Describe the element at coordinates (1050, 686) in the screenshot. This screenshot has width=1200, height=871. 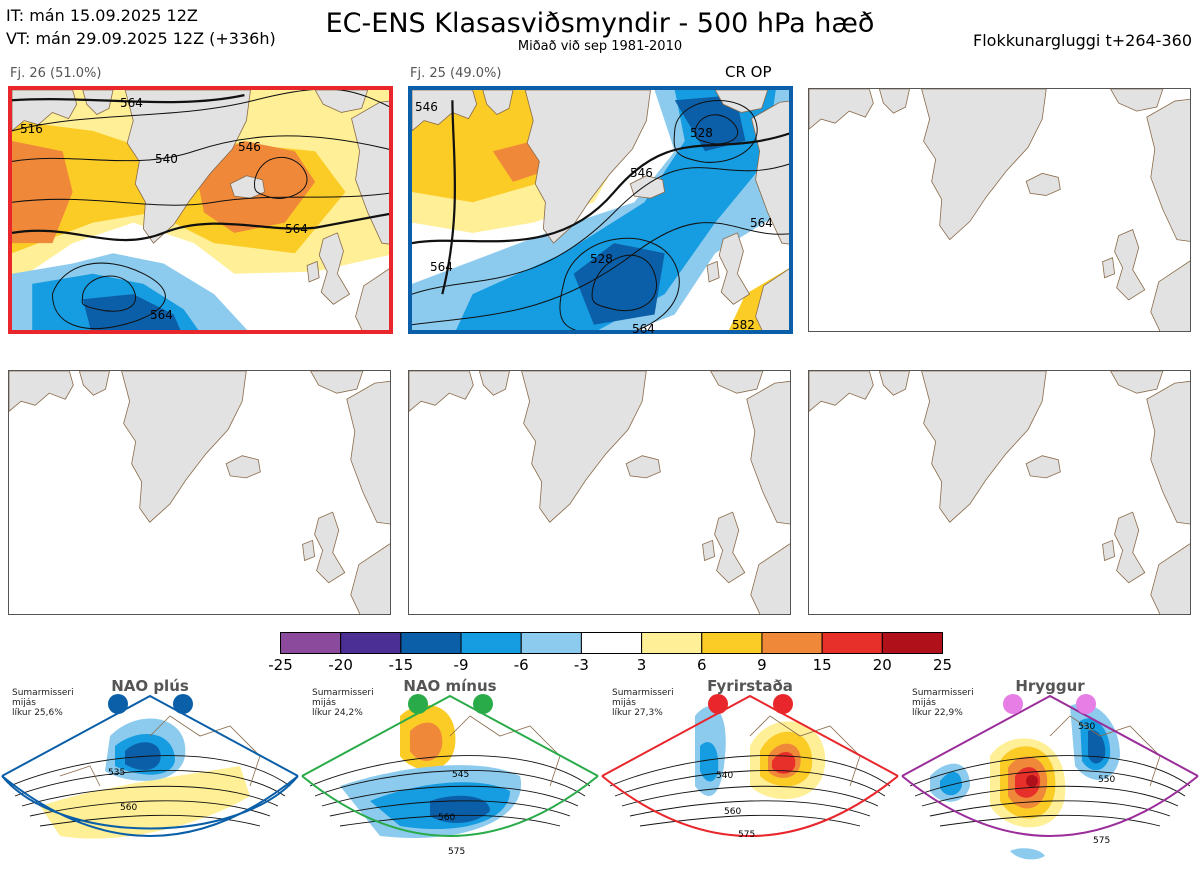
I see `regime-name: Hryggur` at that location.